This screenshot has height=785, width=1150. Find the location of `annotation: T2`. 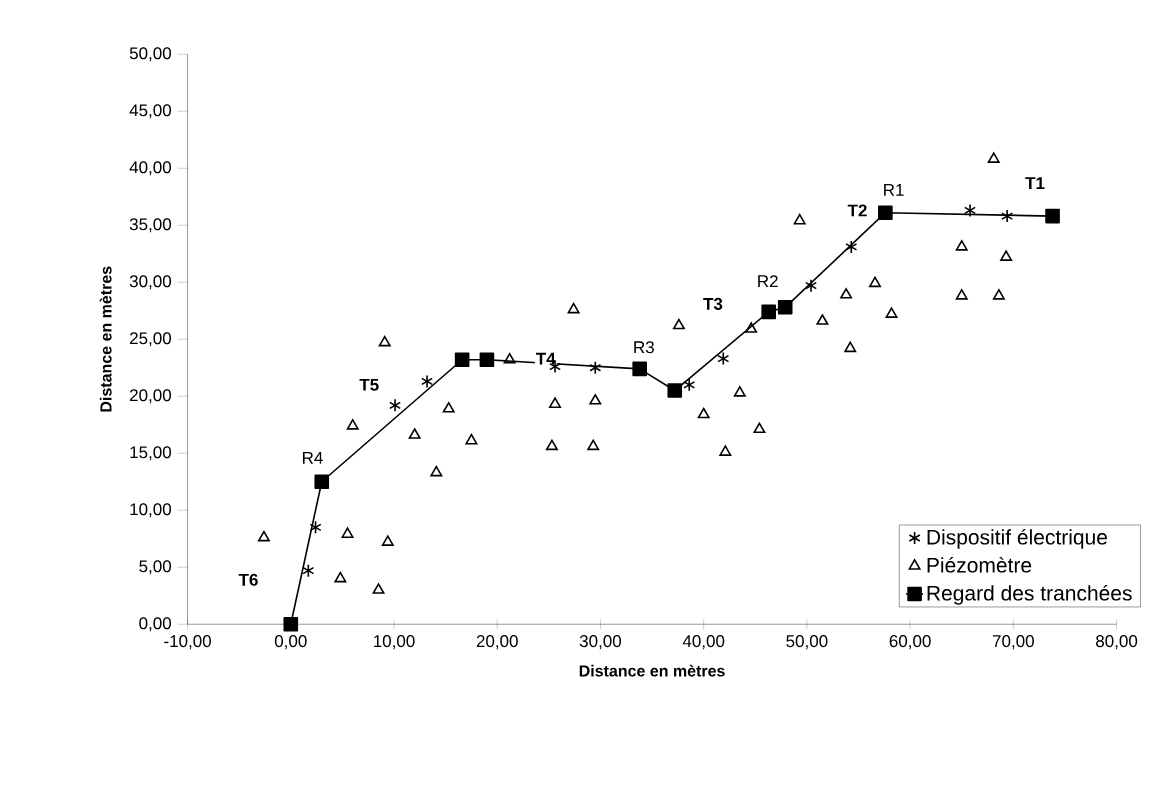

annotation: T2 is located at coordinates (857, 210).